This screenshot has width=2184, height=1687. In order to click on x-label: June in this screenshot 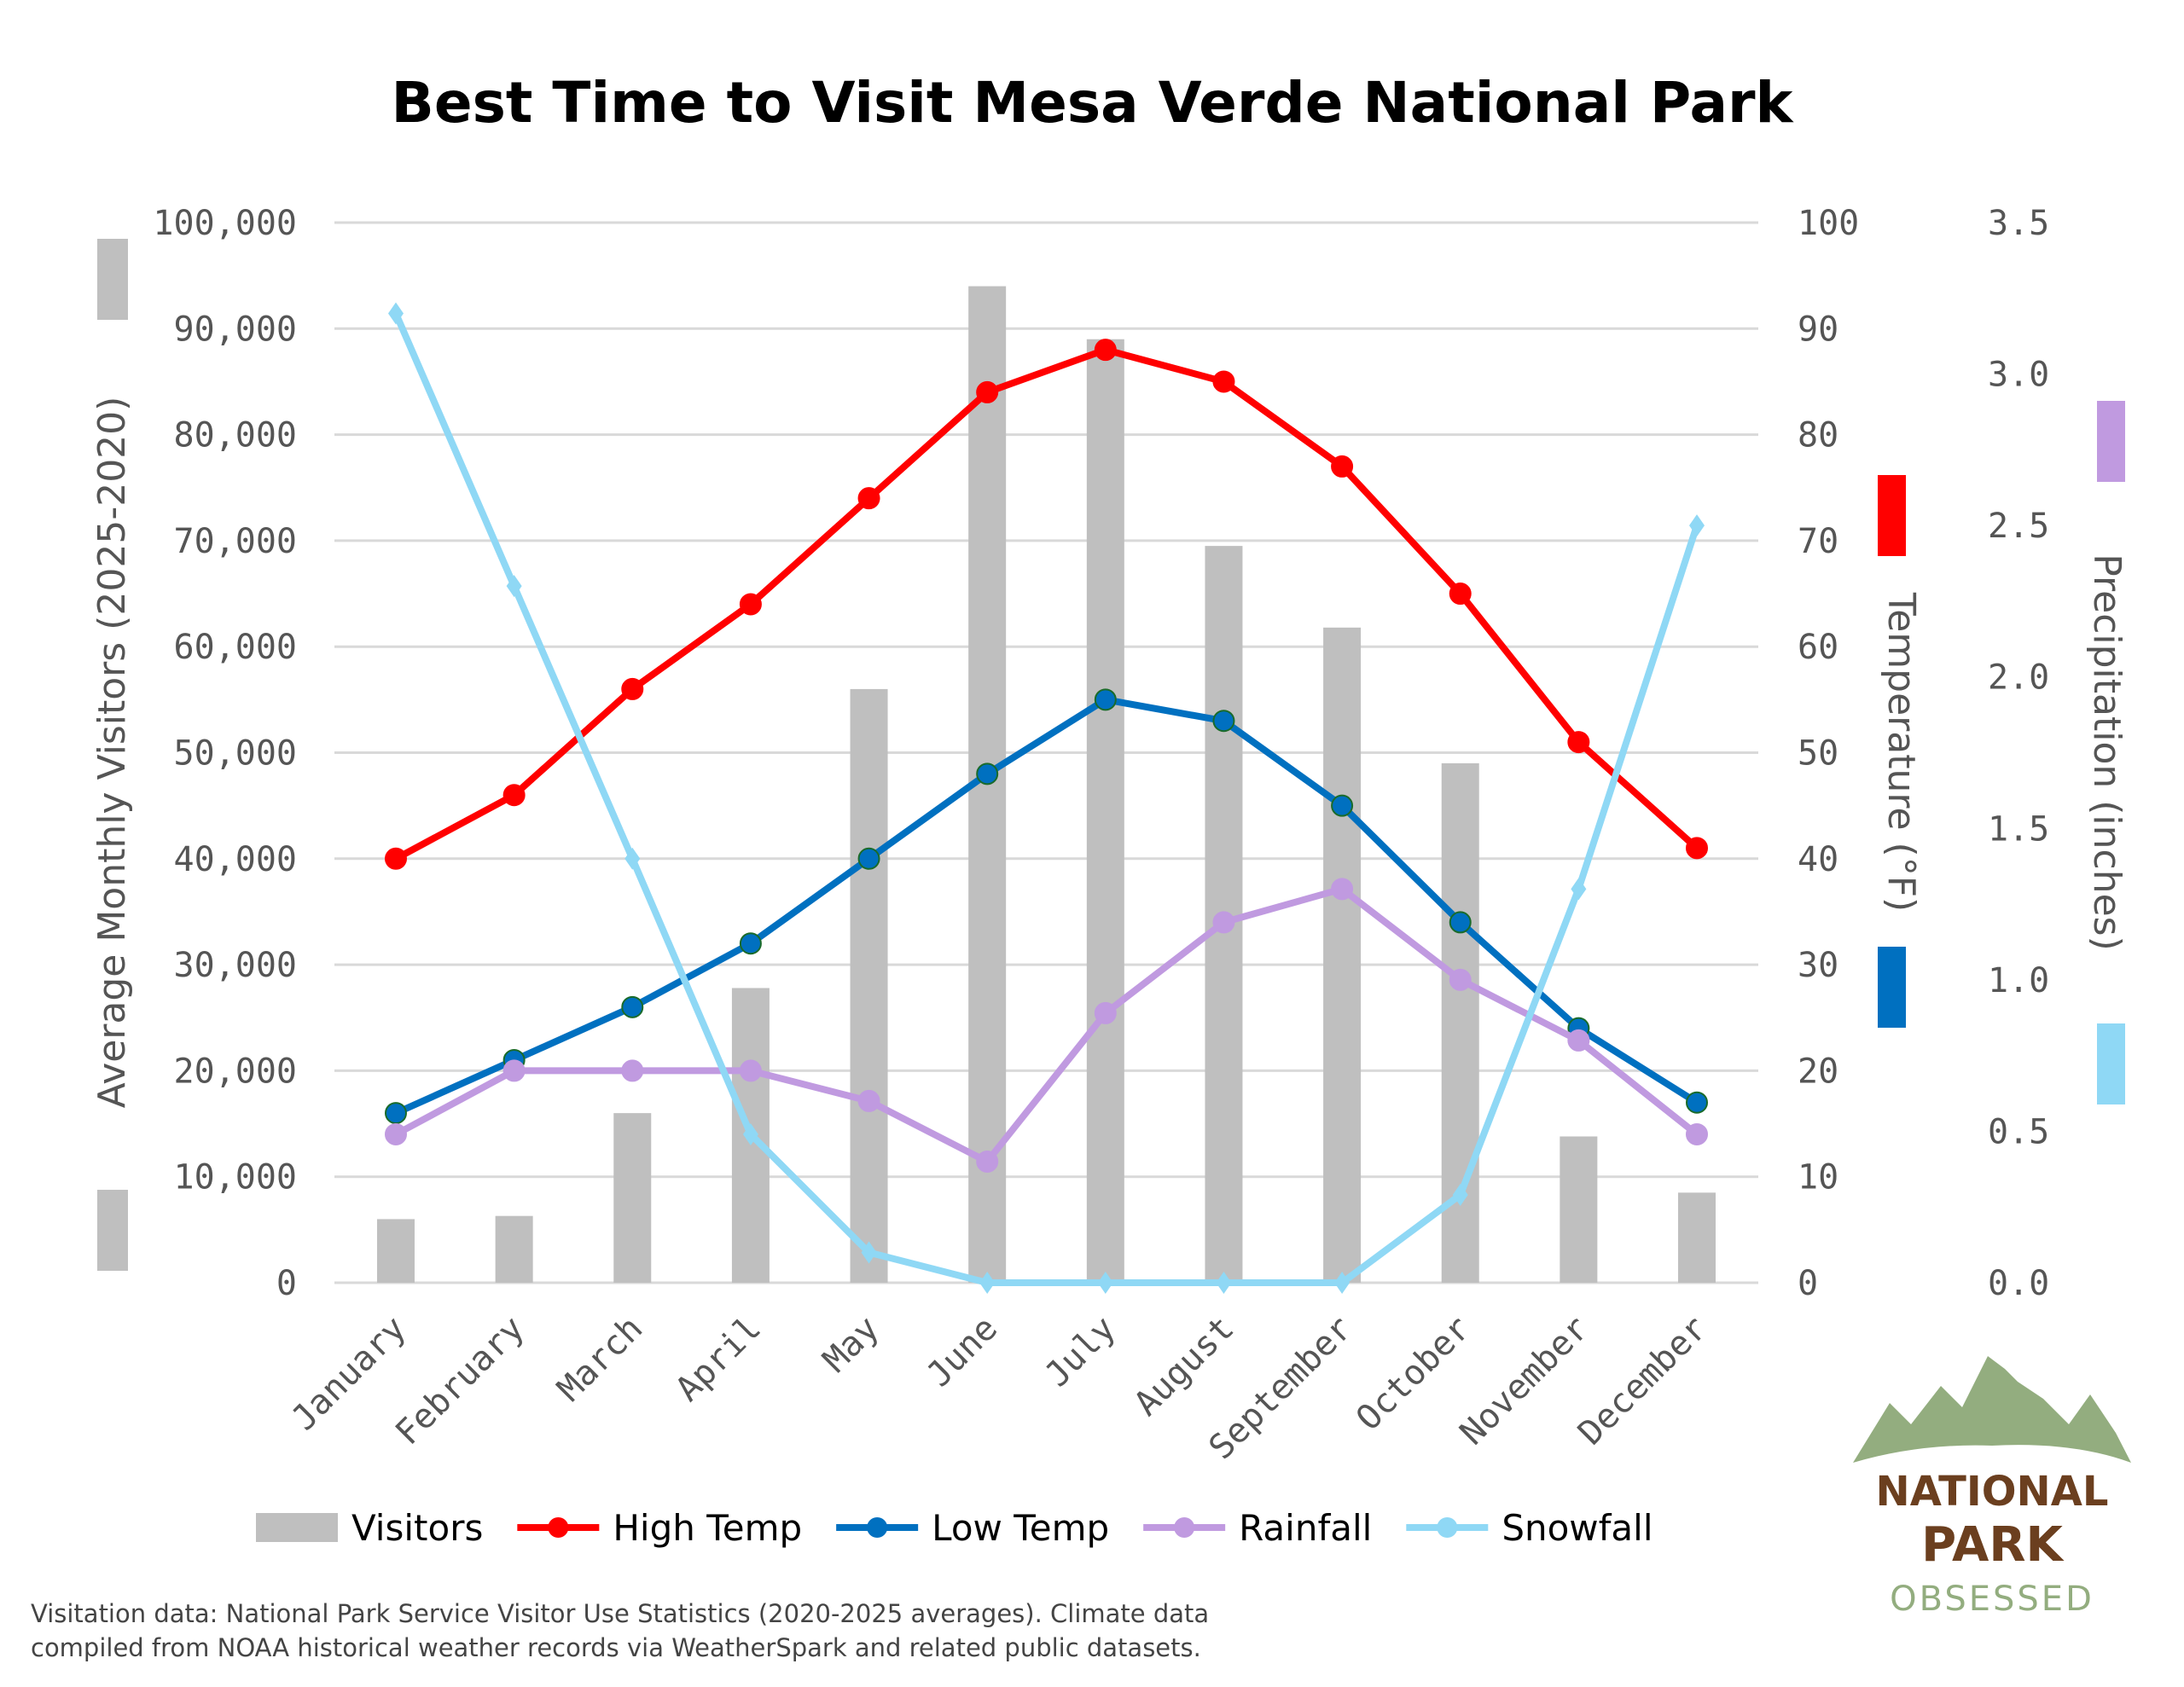, I will do `click(963, 1352)`.